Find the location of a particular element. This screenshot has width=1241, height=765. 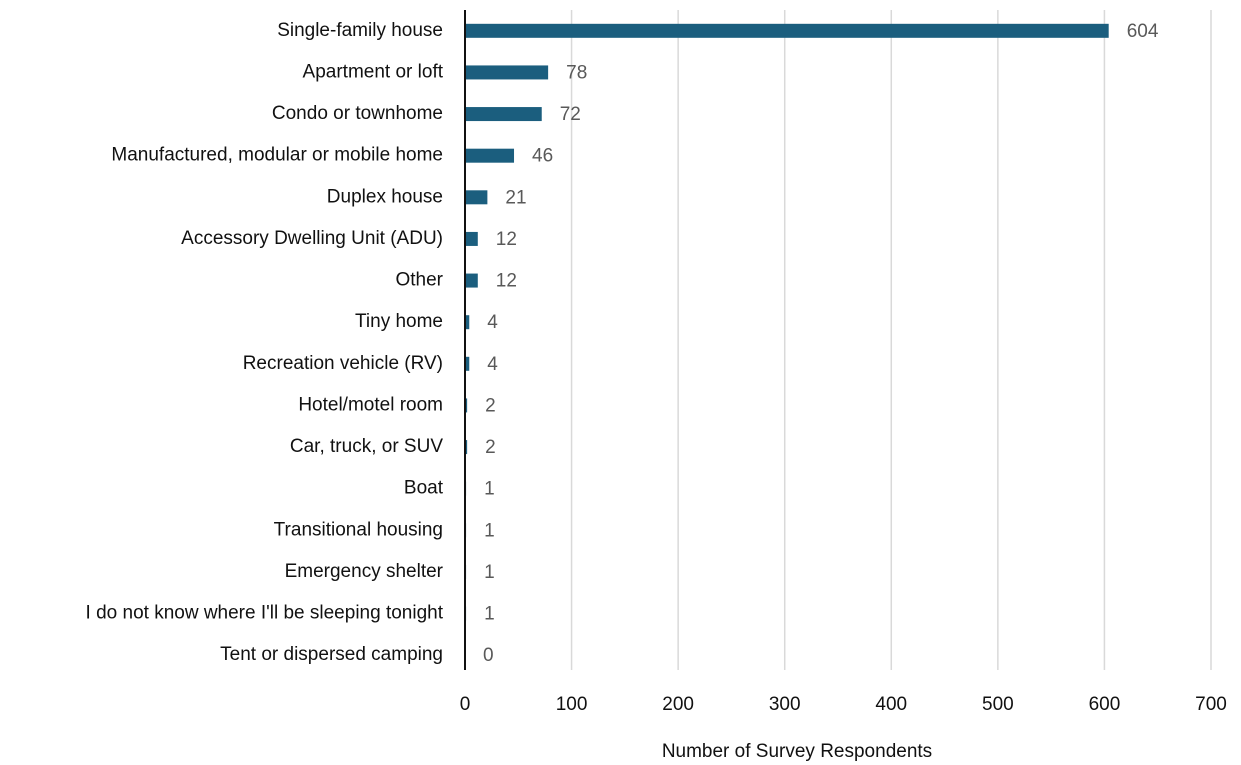

y-tick-label: Tent or dispersed camping is located at coordinates (331, 654).